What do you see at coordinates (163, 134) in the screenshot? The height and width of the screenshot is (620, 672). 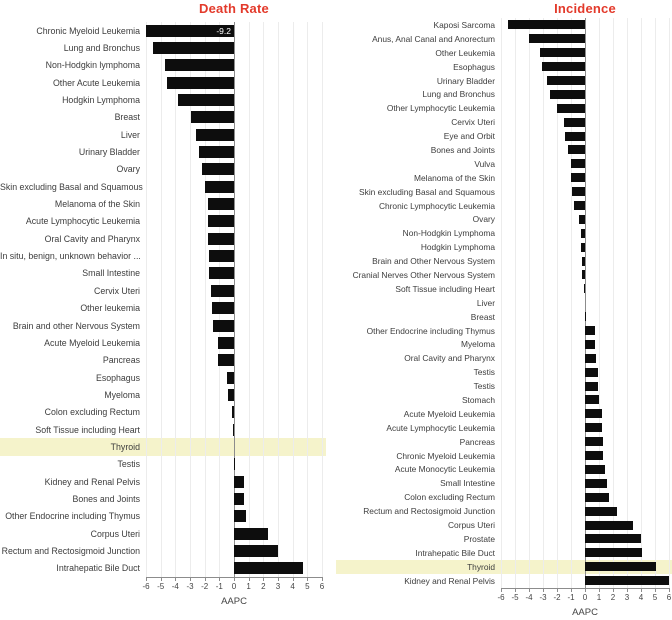 I see `bar-row: Liver` at bounding box center [163, 134].